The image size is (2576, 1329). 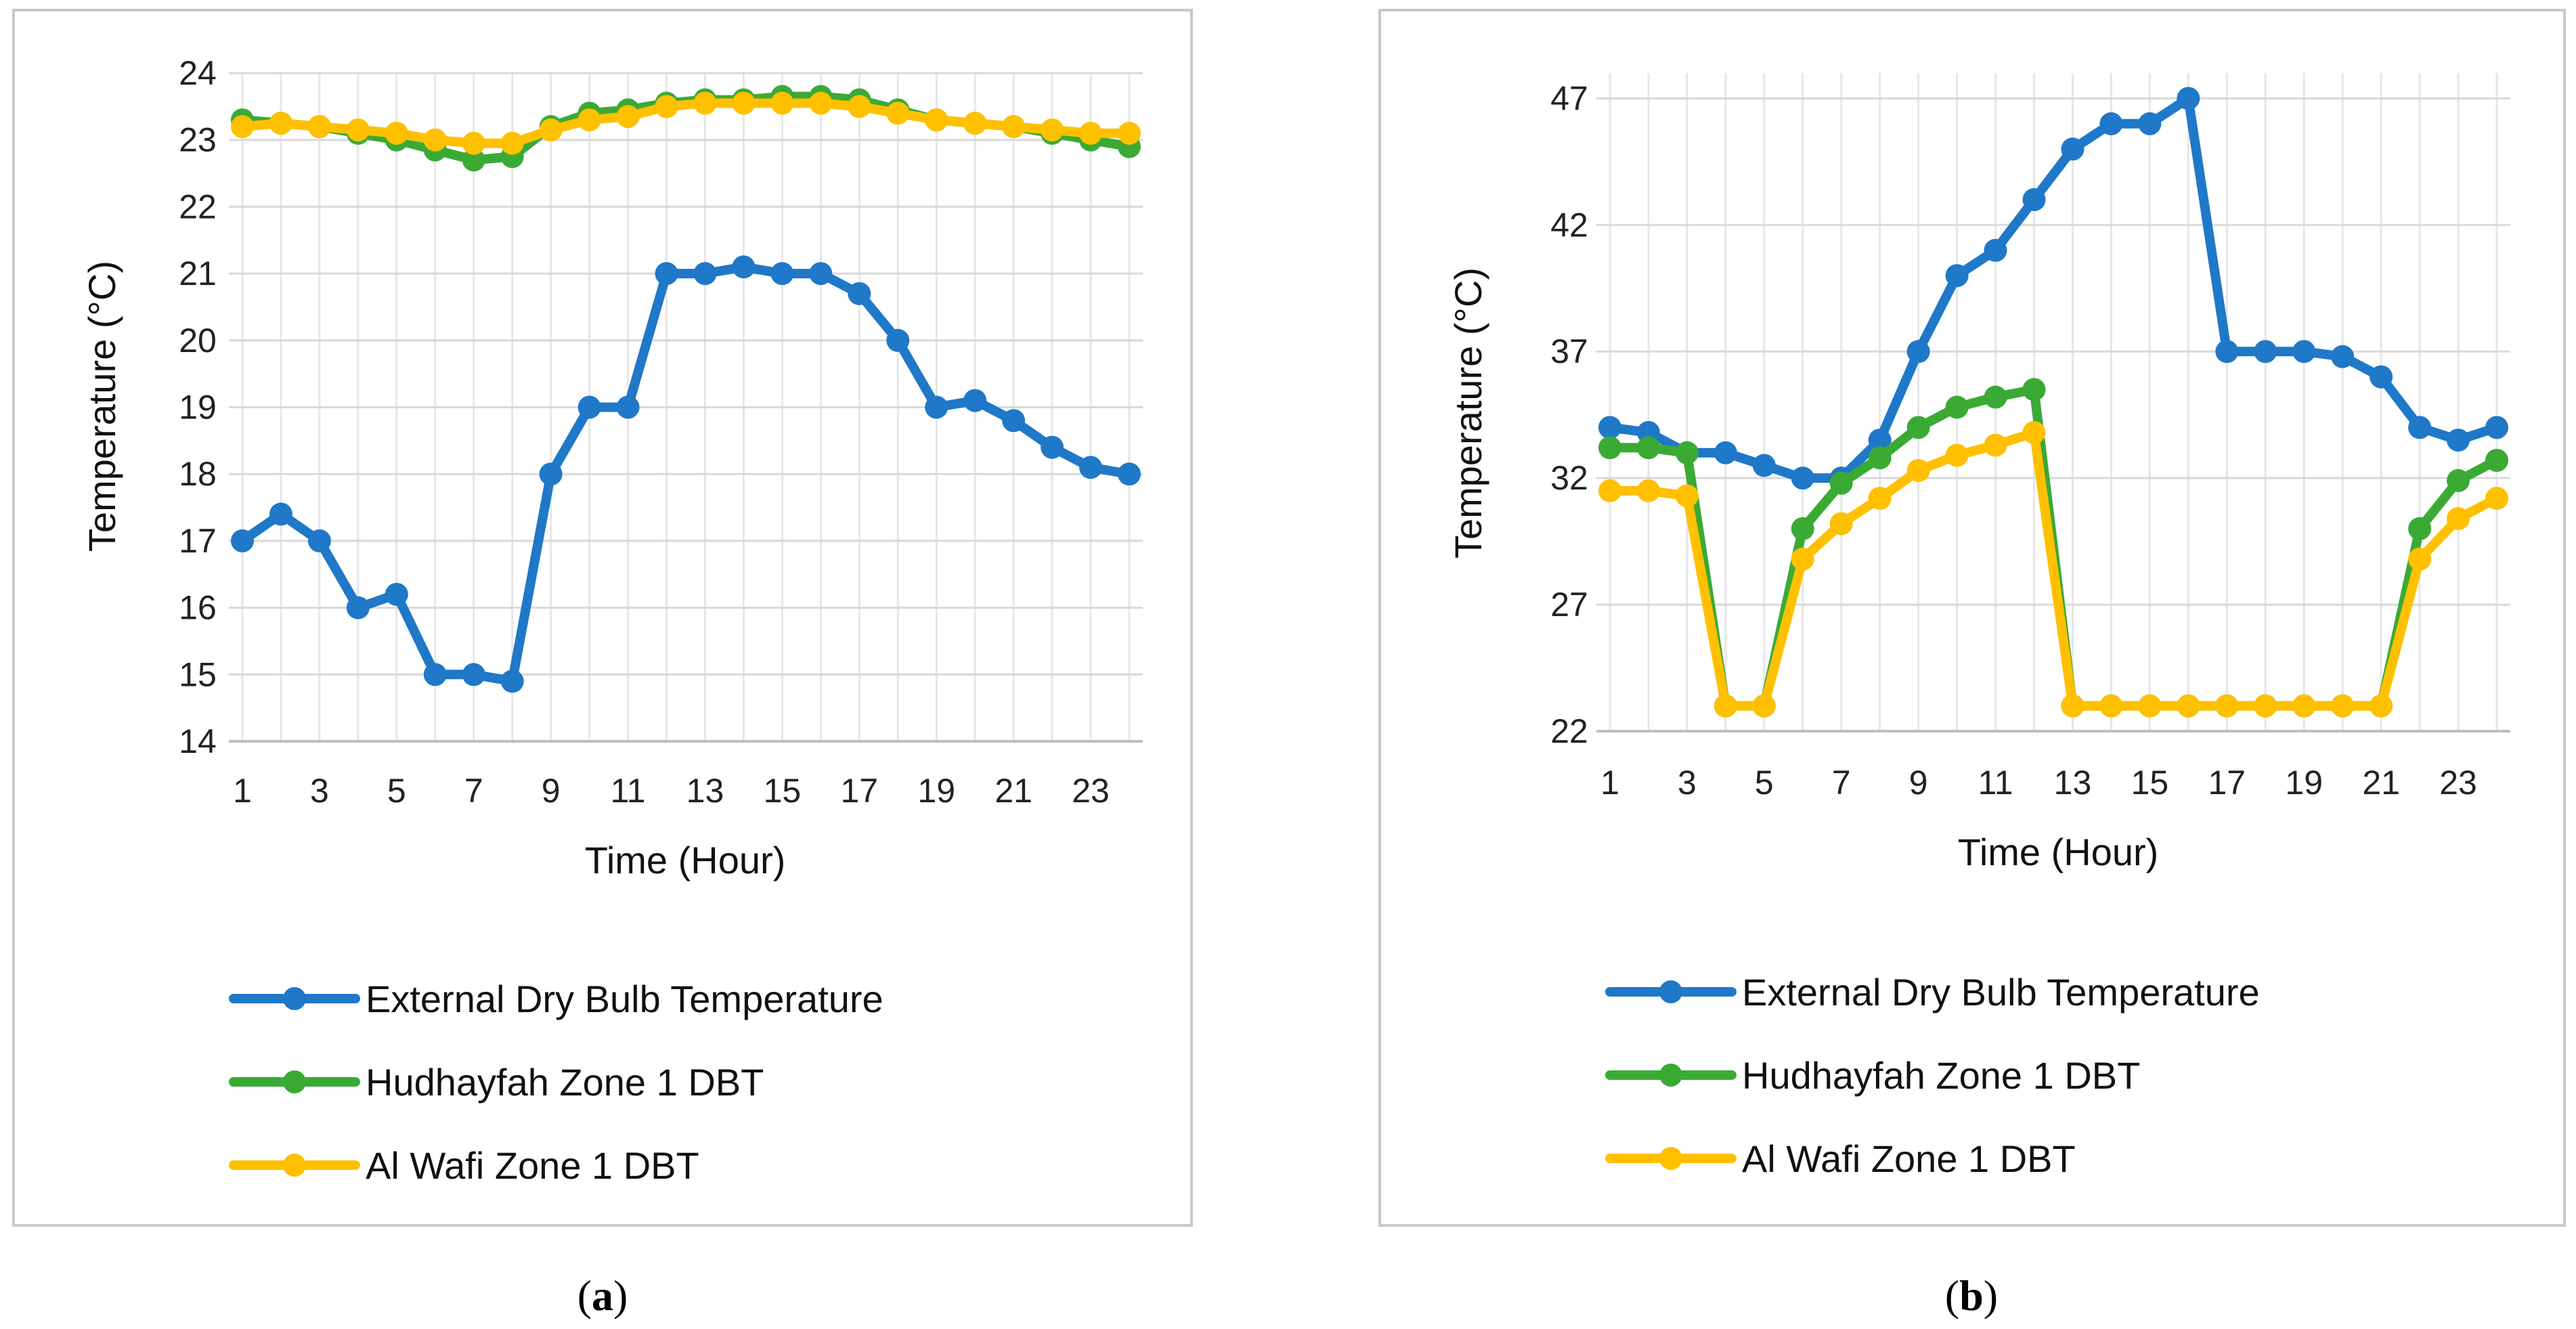 I want to click on x-tick-label: 1, so click(x=1609, y=783).